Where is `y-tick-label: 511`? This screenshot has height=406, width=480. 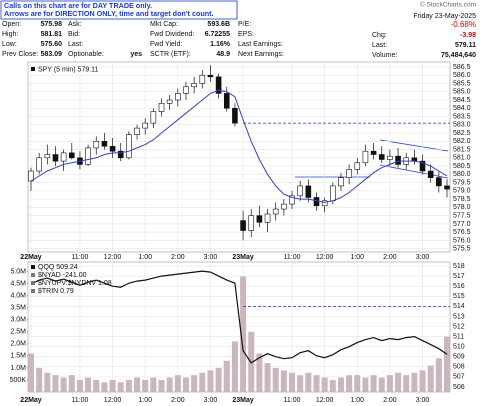 y-tick-label: 511 is located at coordinates (458, 336).